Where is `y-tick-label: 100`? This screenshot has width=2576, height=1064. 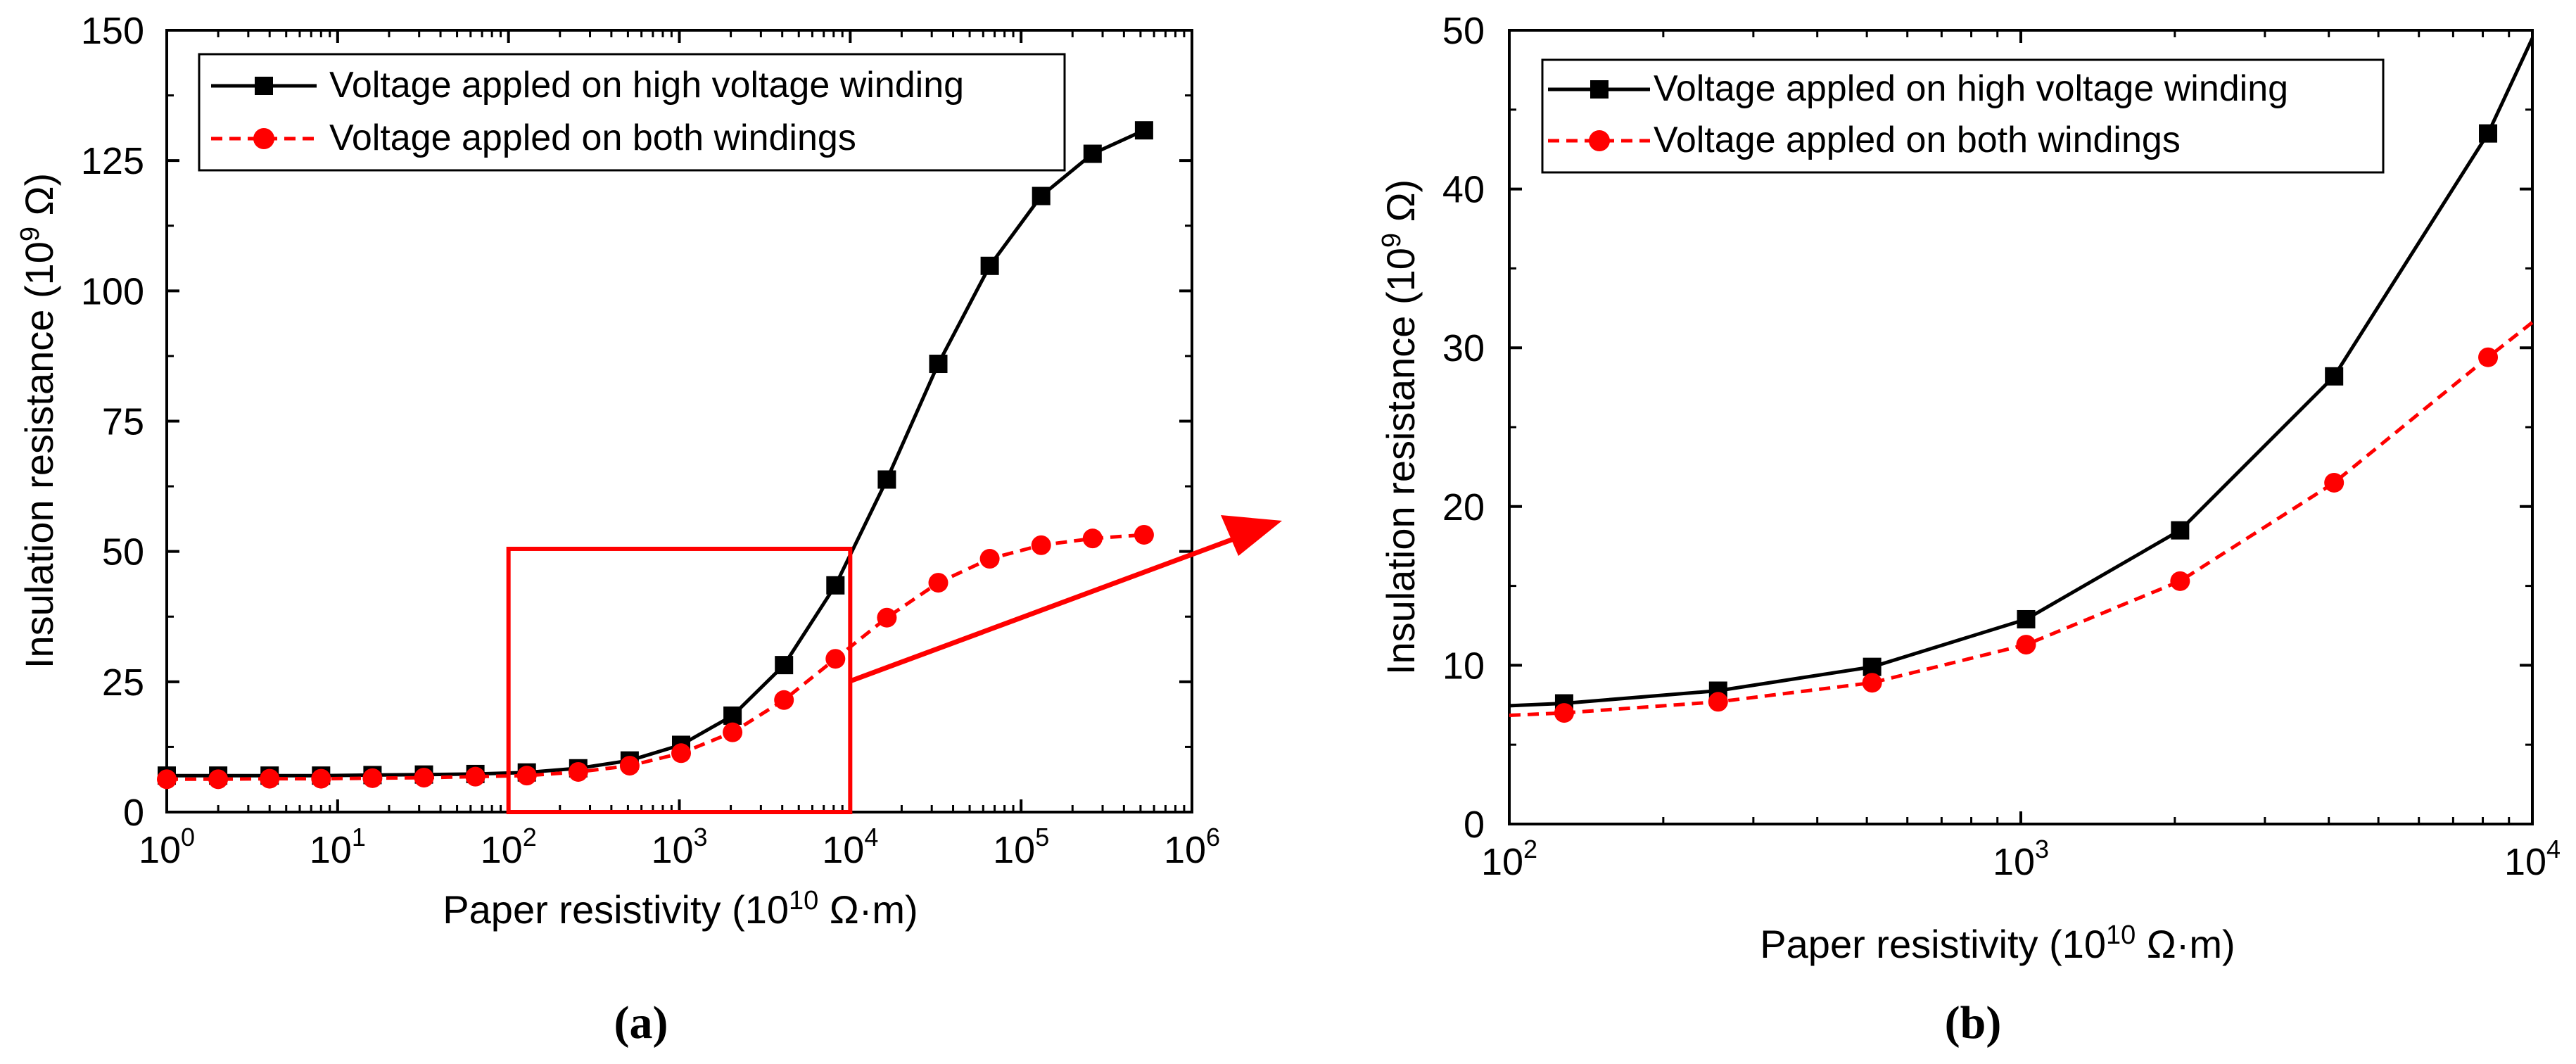 y-tick-label: 100 is located at coordinates (112, 291).